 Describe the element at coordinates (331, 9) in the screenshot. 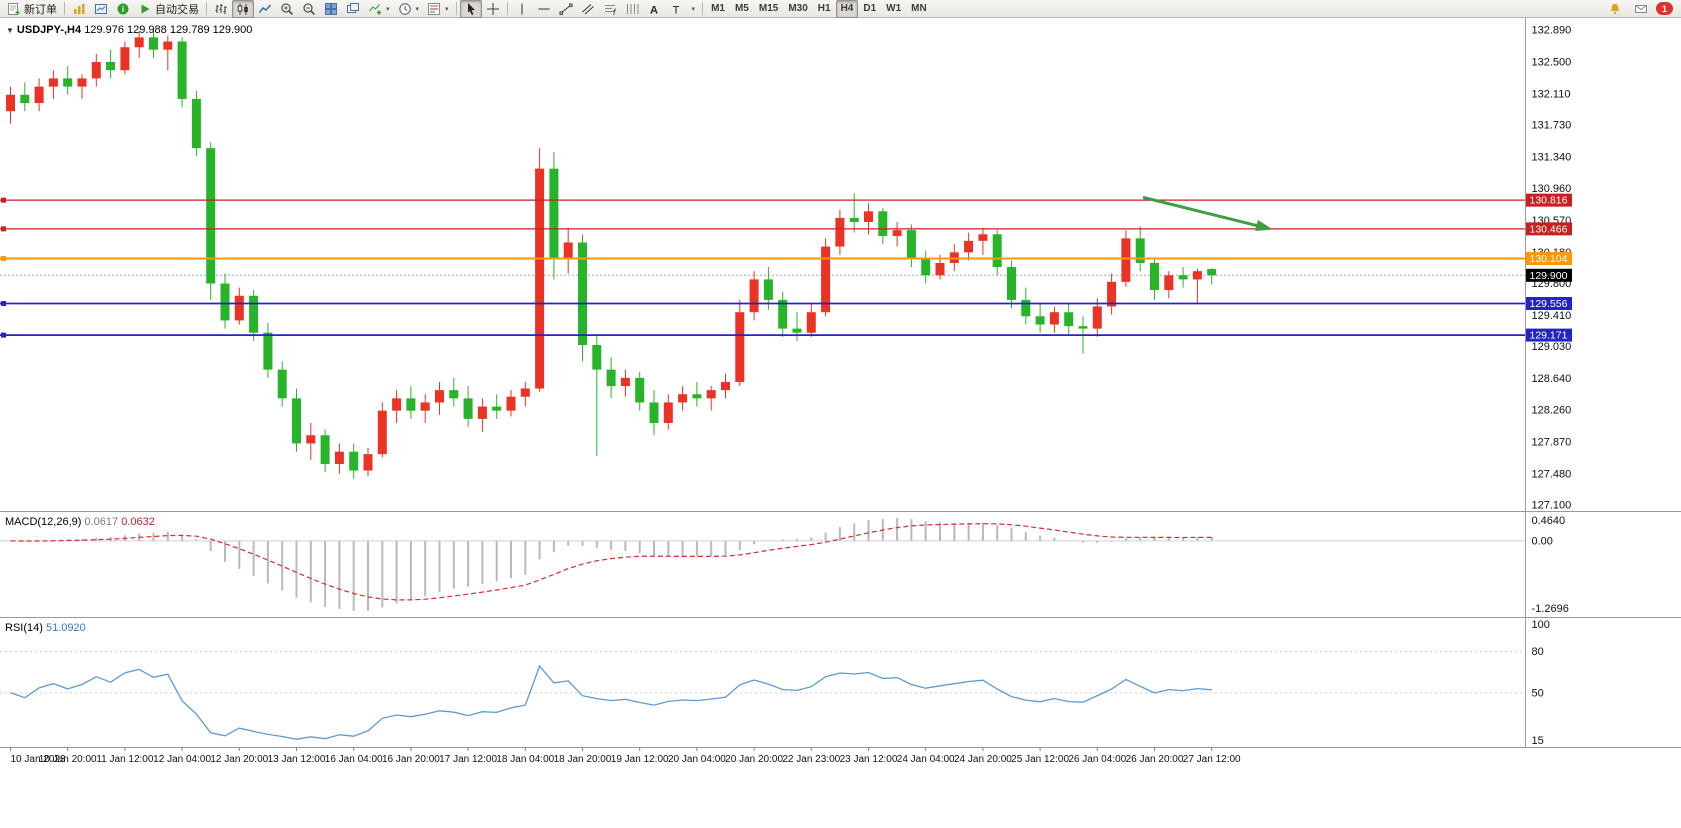

I see `tile-windows-button` at that location.